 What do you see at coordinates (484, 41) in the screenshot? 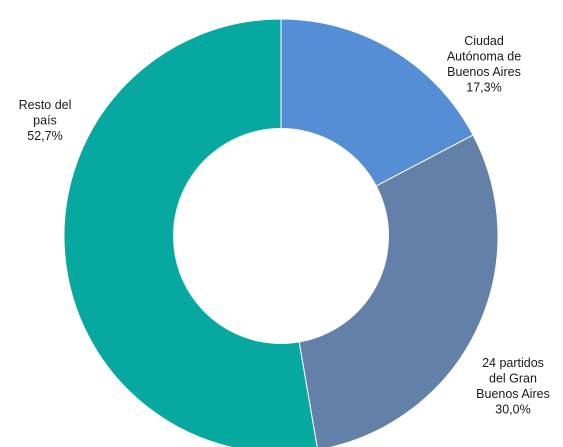
I see `label-caba-line: Ciudad` at bounding box center [484, 41].